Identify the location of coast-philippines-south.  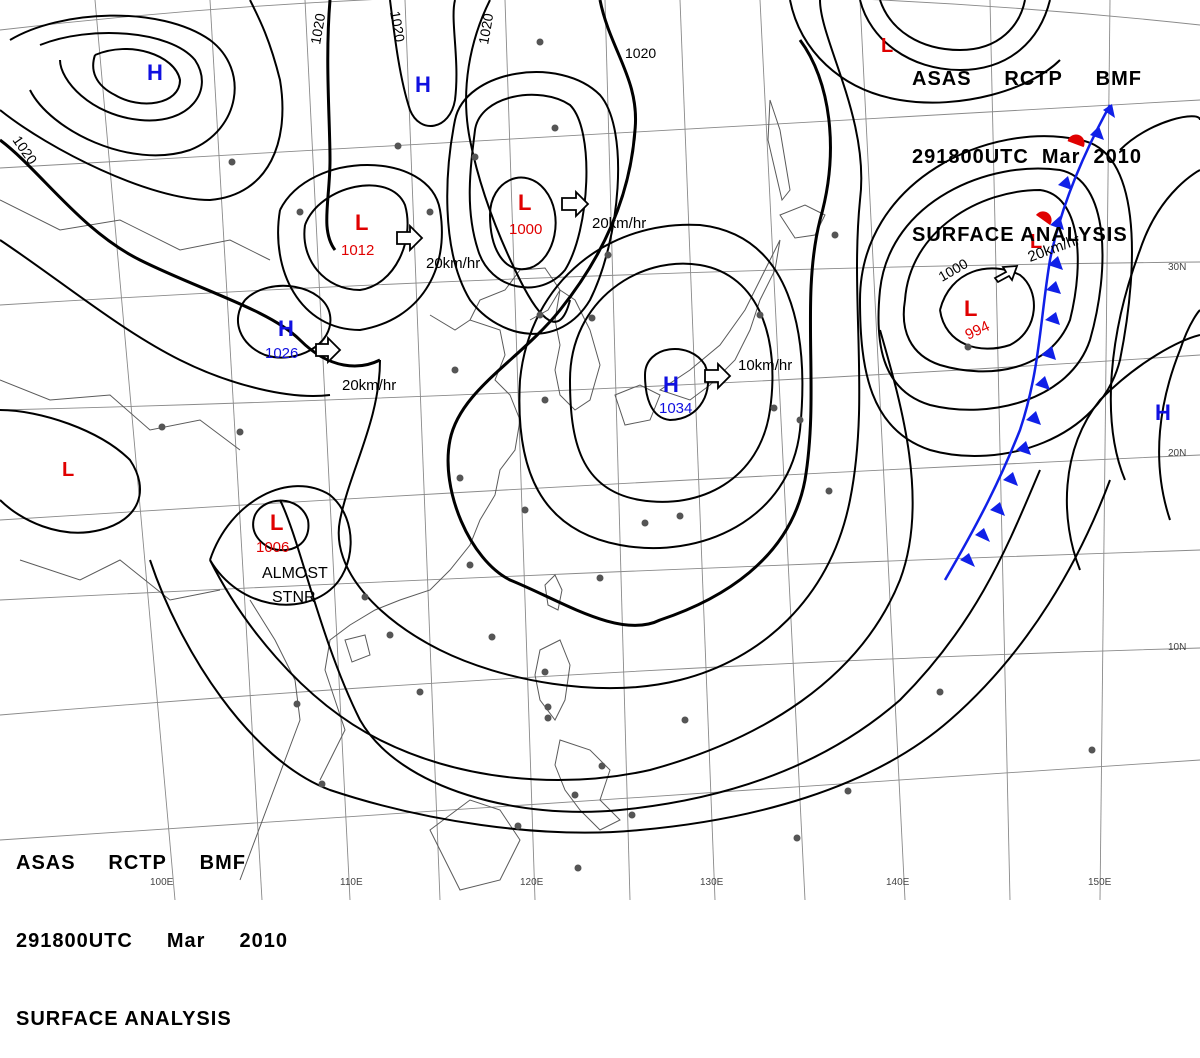
(587, 785).